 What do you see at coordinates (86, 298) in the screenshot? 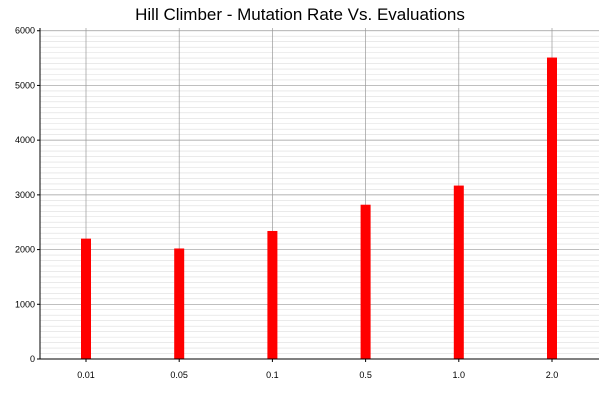
I see `bar-0.01` at bounding box center [86, 298].